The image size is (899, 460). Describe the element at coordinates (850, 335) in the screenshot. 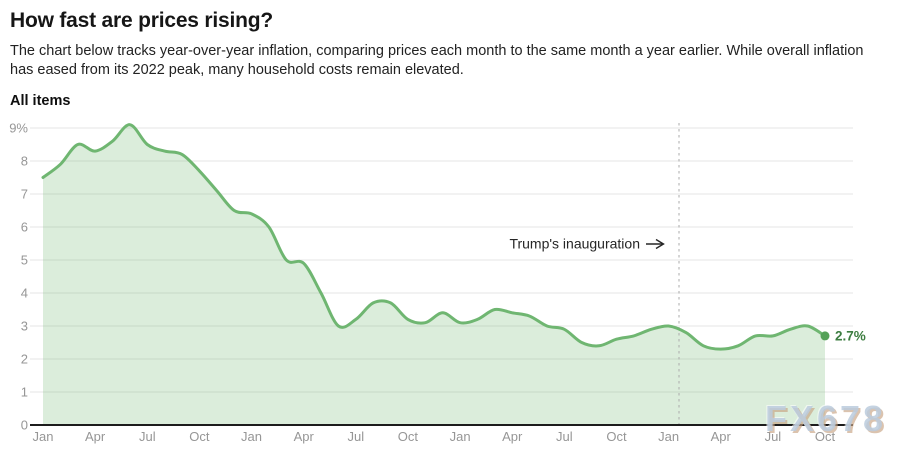

I see `latest-value-label: 2.7%` at that location.